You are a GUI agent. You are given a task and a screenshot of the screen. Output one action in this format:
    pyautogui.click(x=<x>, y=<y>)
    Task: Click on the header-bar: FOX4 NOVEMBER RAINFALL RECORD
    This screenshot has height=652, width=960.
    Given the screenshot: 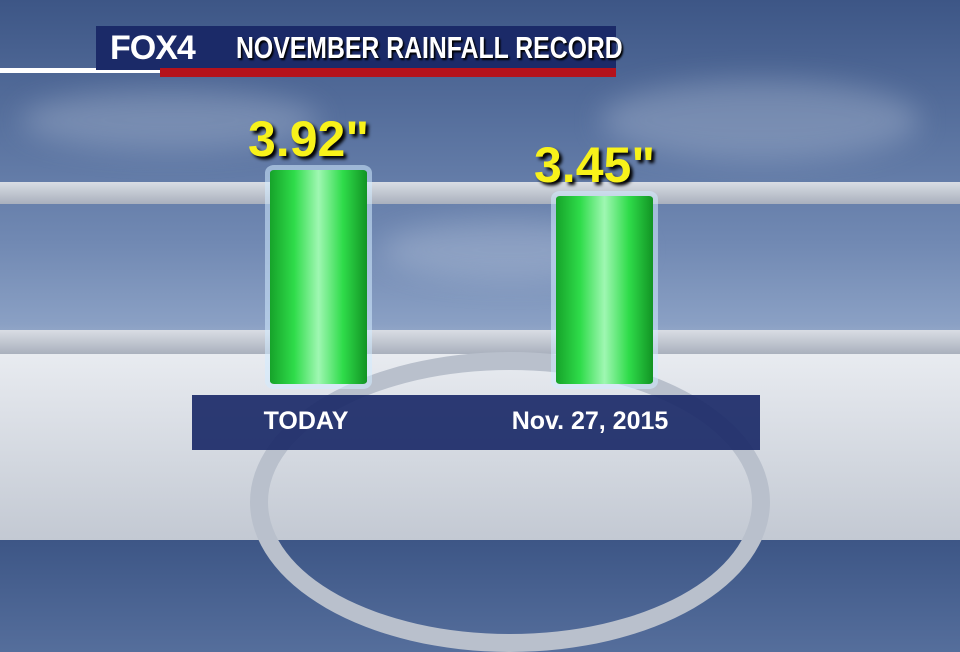 What is the action you would take?
    pyautogui.click(x=359, y=48)
    